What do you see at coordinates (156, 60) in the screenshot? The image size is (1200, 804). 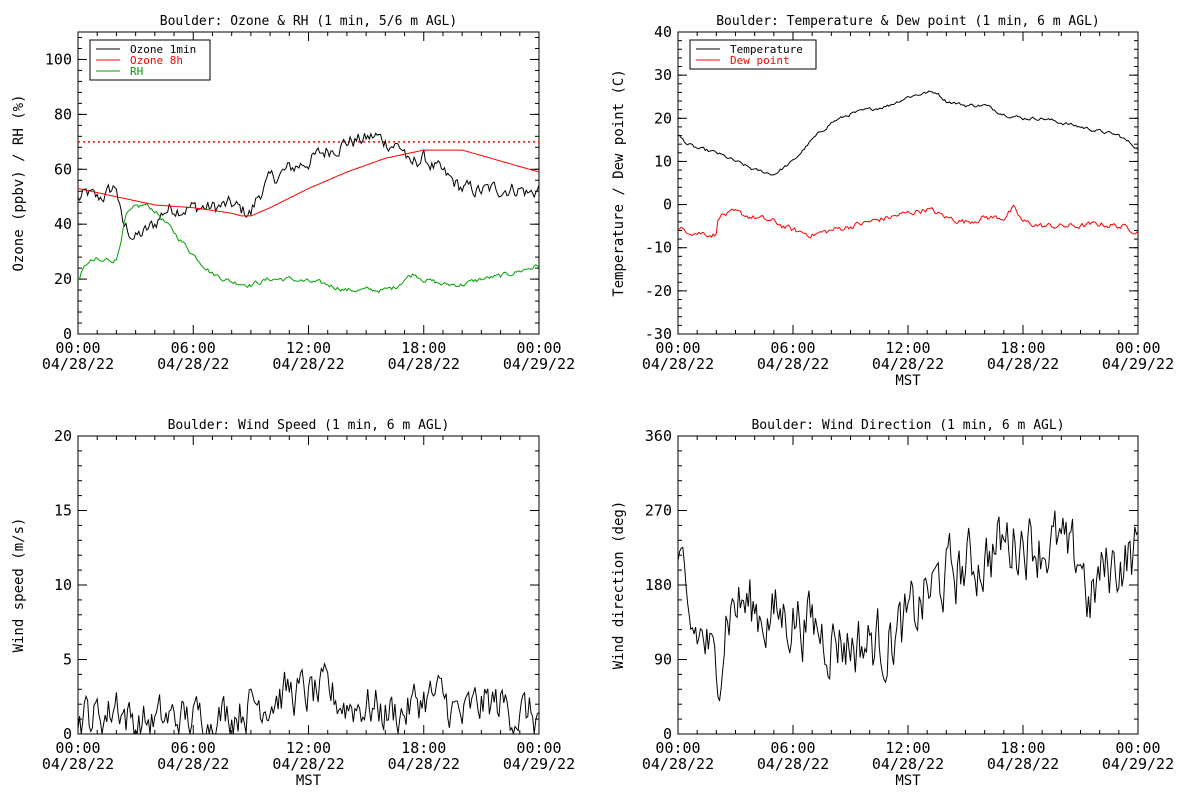 I see `legend-label: Ozone 8h` at bounding box center [156, 60].